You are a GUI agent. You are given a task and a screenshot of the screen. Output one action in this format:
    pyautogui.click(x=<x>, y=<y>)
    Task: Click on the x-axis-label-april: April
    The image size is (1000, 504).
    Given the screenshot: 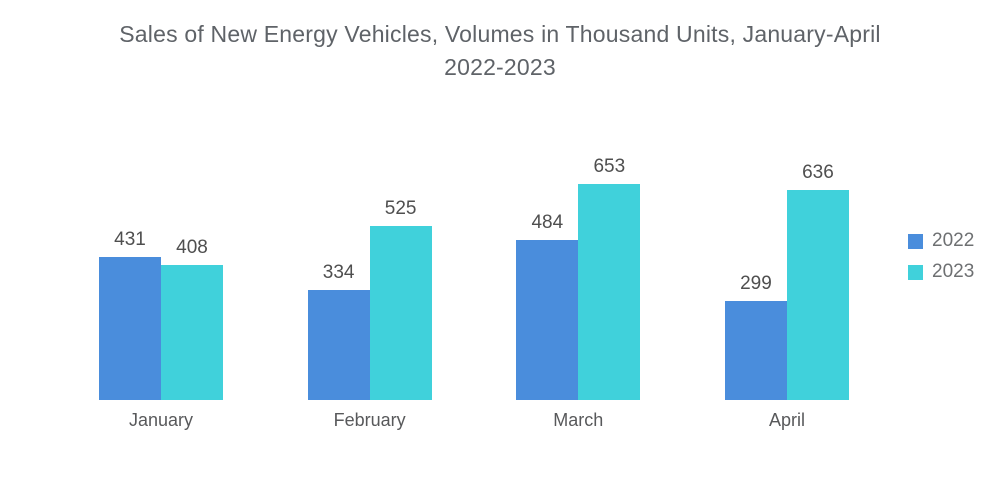 What is the action you would take?
    pyautogui.click(x=786, y=420)
    